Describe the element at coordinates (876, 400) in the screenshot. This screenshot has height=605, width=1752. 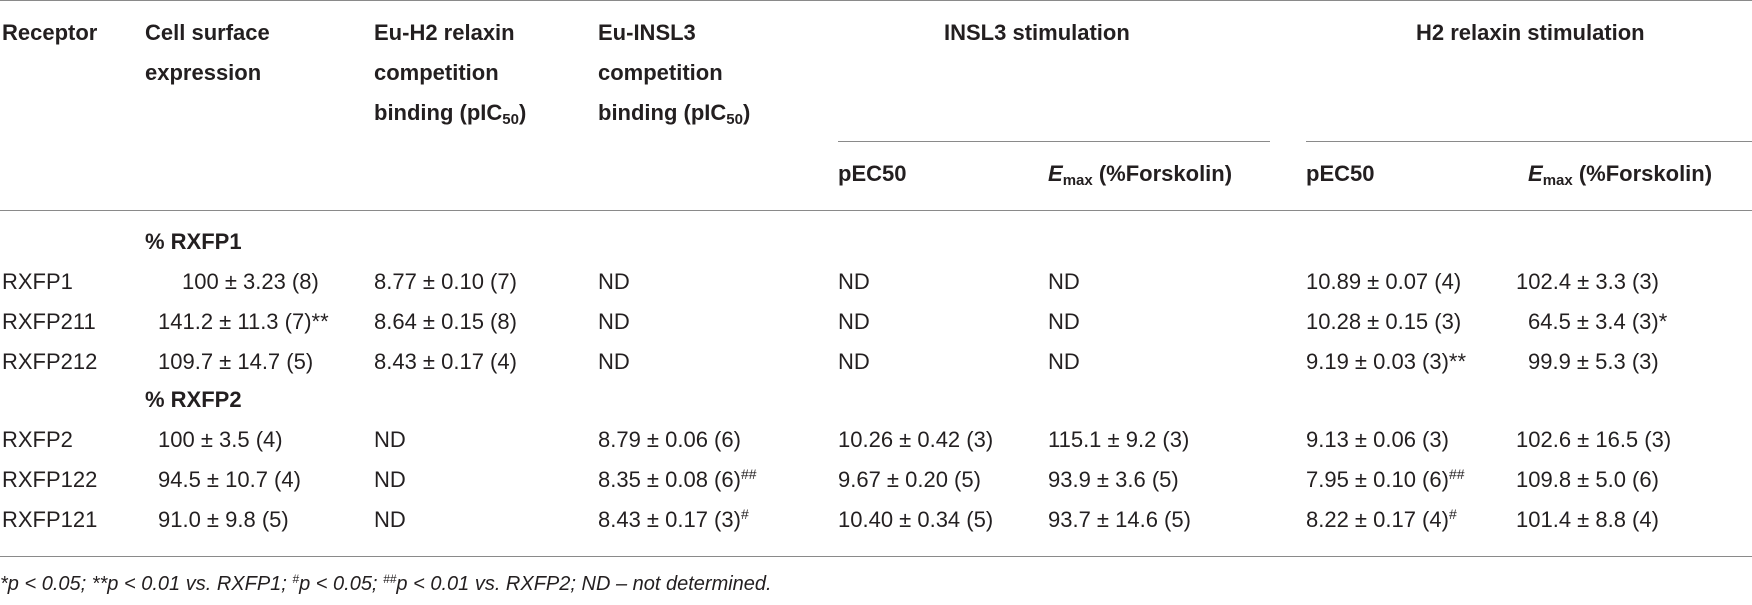
I see `group-row-rxfp2: % RXFP2` at that location.